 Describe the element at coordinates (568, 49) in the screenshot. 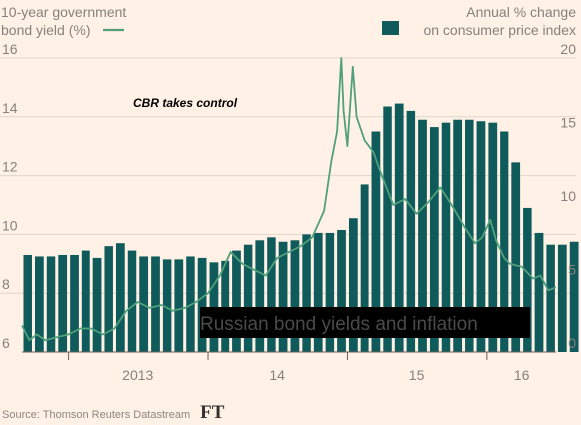

I see `right-tick-label: 20` at that location.